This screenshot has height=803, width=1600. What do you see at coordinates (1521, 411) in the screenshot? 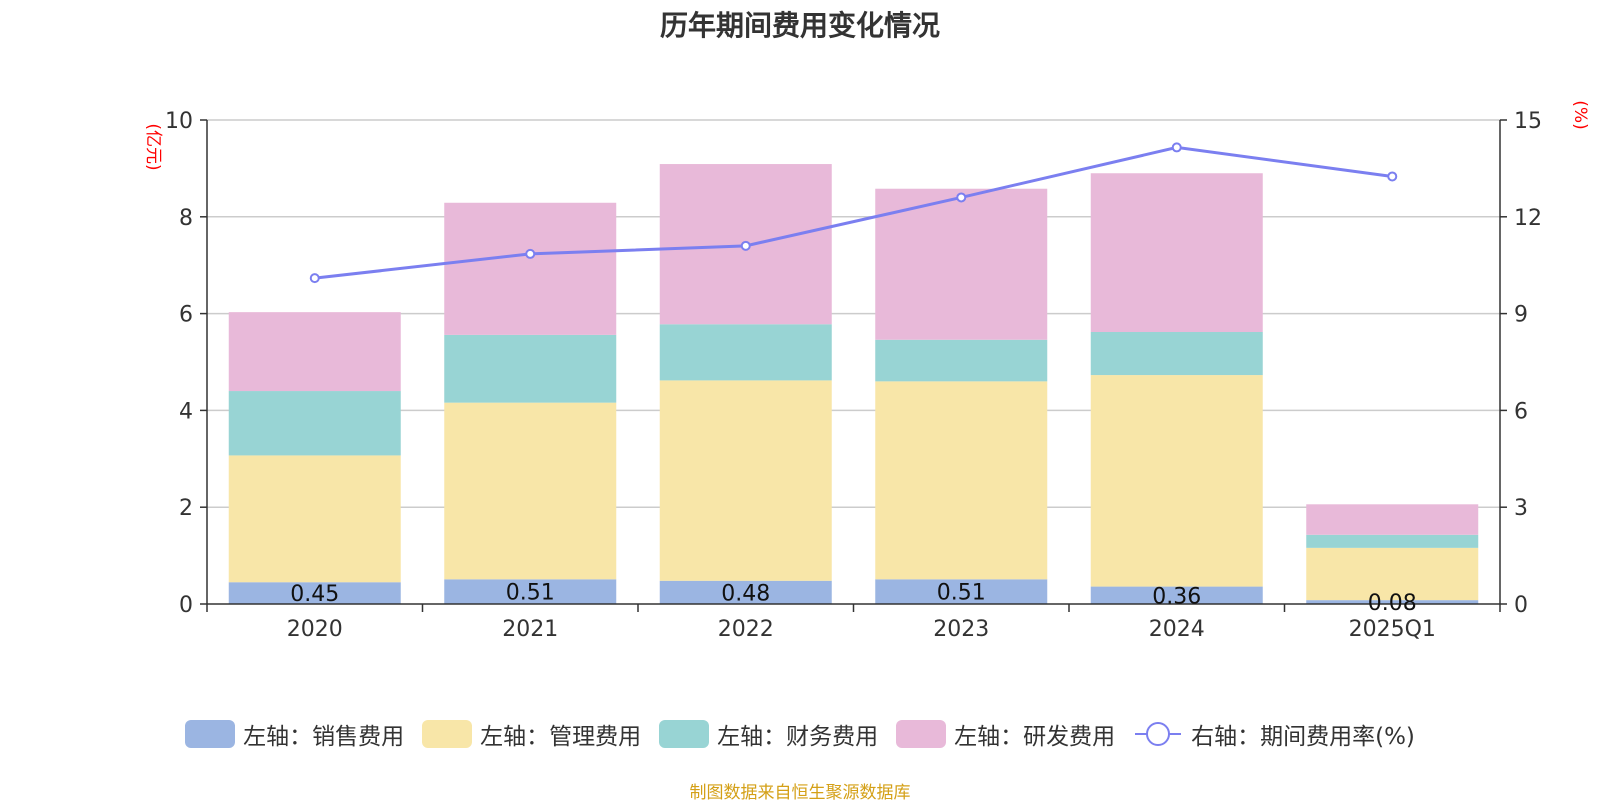
I see `right-axis-tick-label: 6` at bounding box center [1521, 411].